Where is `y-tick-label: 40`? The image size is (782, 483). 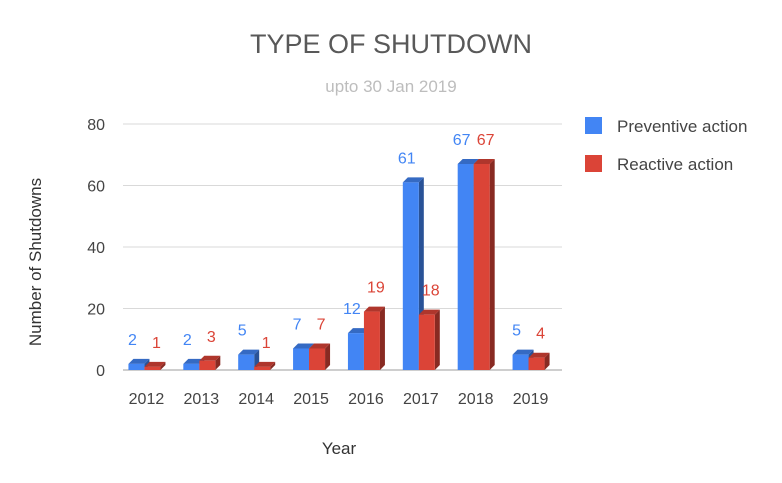 y-tick-label: 40 is located at coordinates (96, 248).